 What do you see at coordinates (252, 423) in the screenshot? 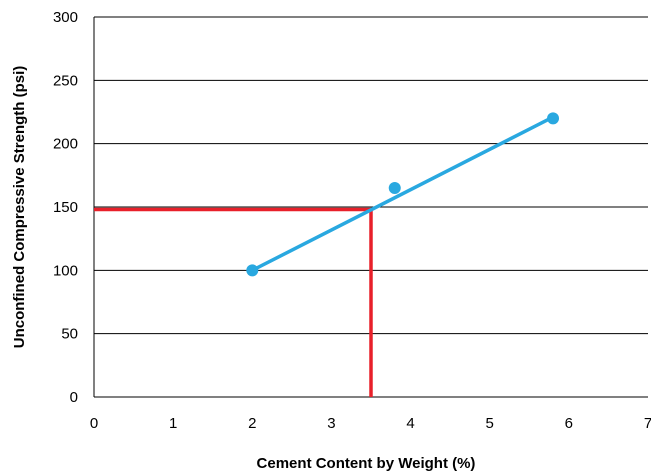
I see `x-tick-label-2: 2` at bounding box center [252, 423].